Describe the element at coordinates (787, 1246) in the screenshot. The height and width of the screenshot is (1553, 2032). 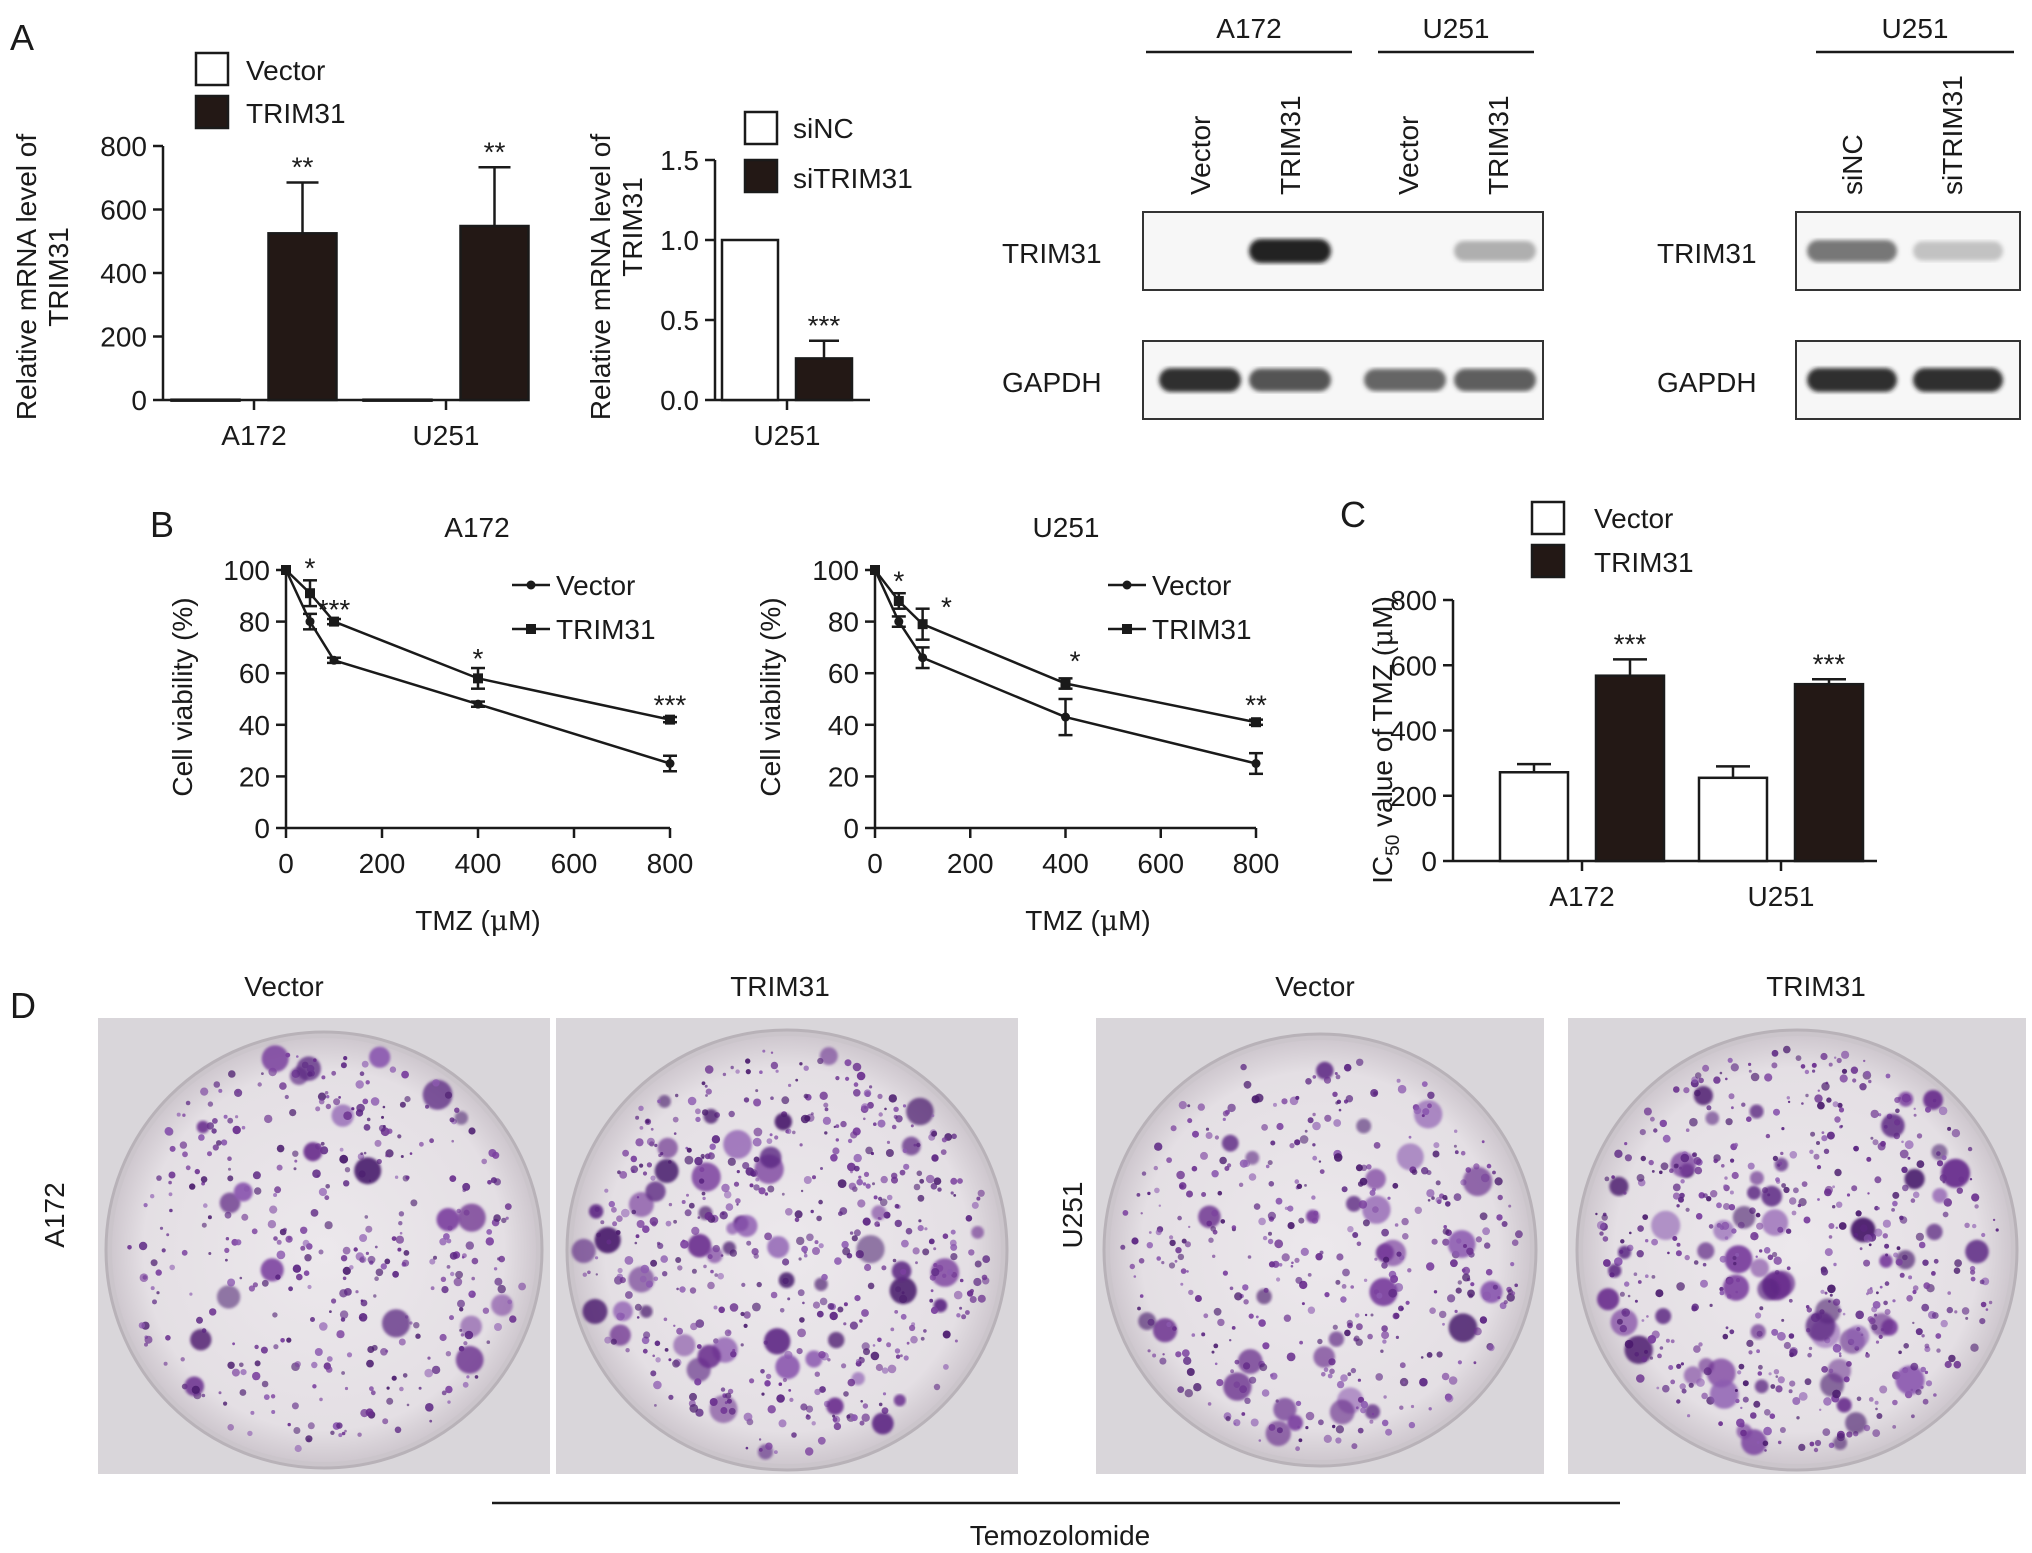
I see `dish-a172-trim31` at that location.